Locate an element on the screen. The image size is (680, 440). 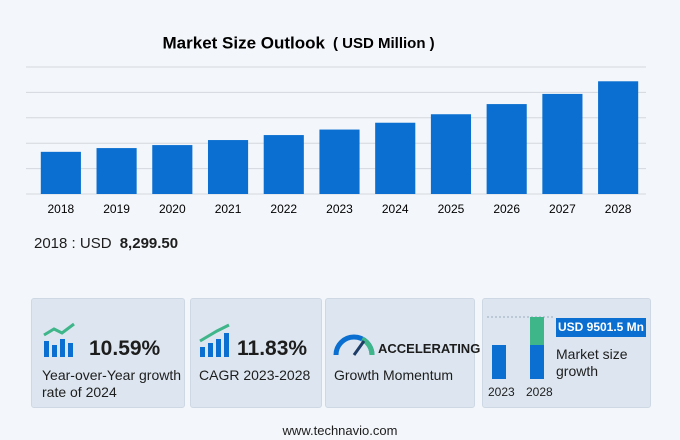
x-tick-label: 2028 is located at coordinates (618, 209).